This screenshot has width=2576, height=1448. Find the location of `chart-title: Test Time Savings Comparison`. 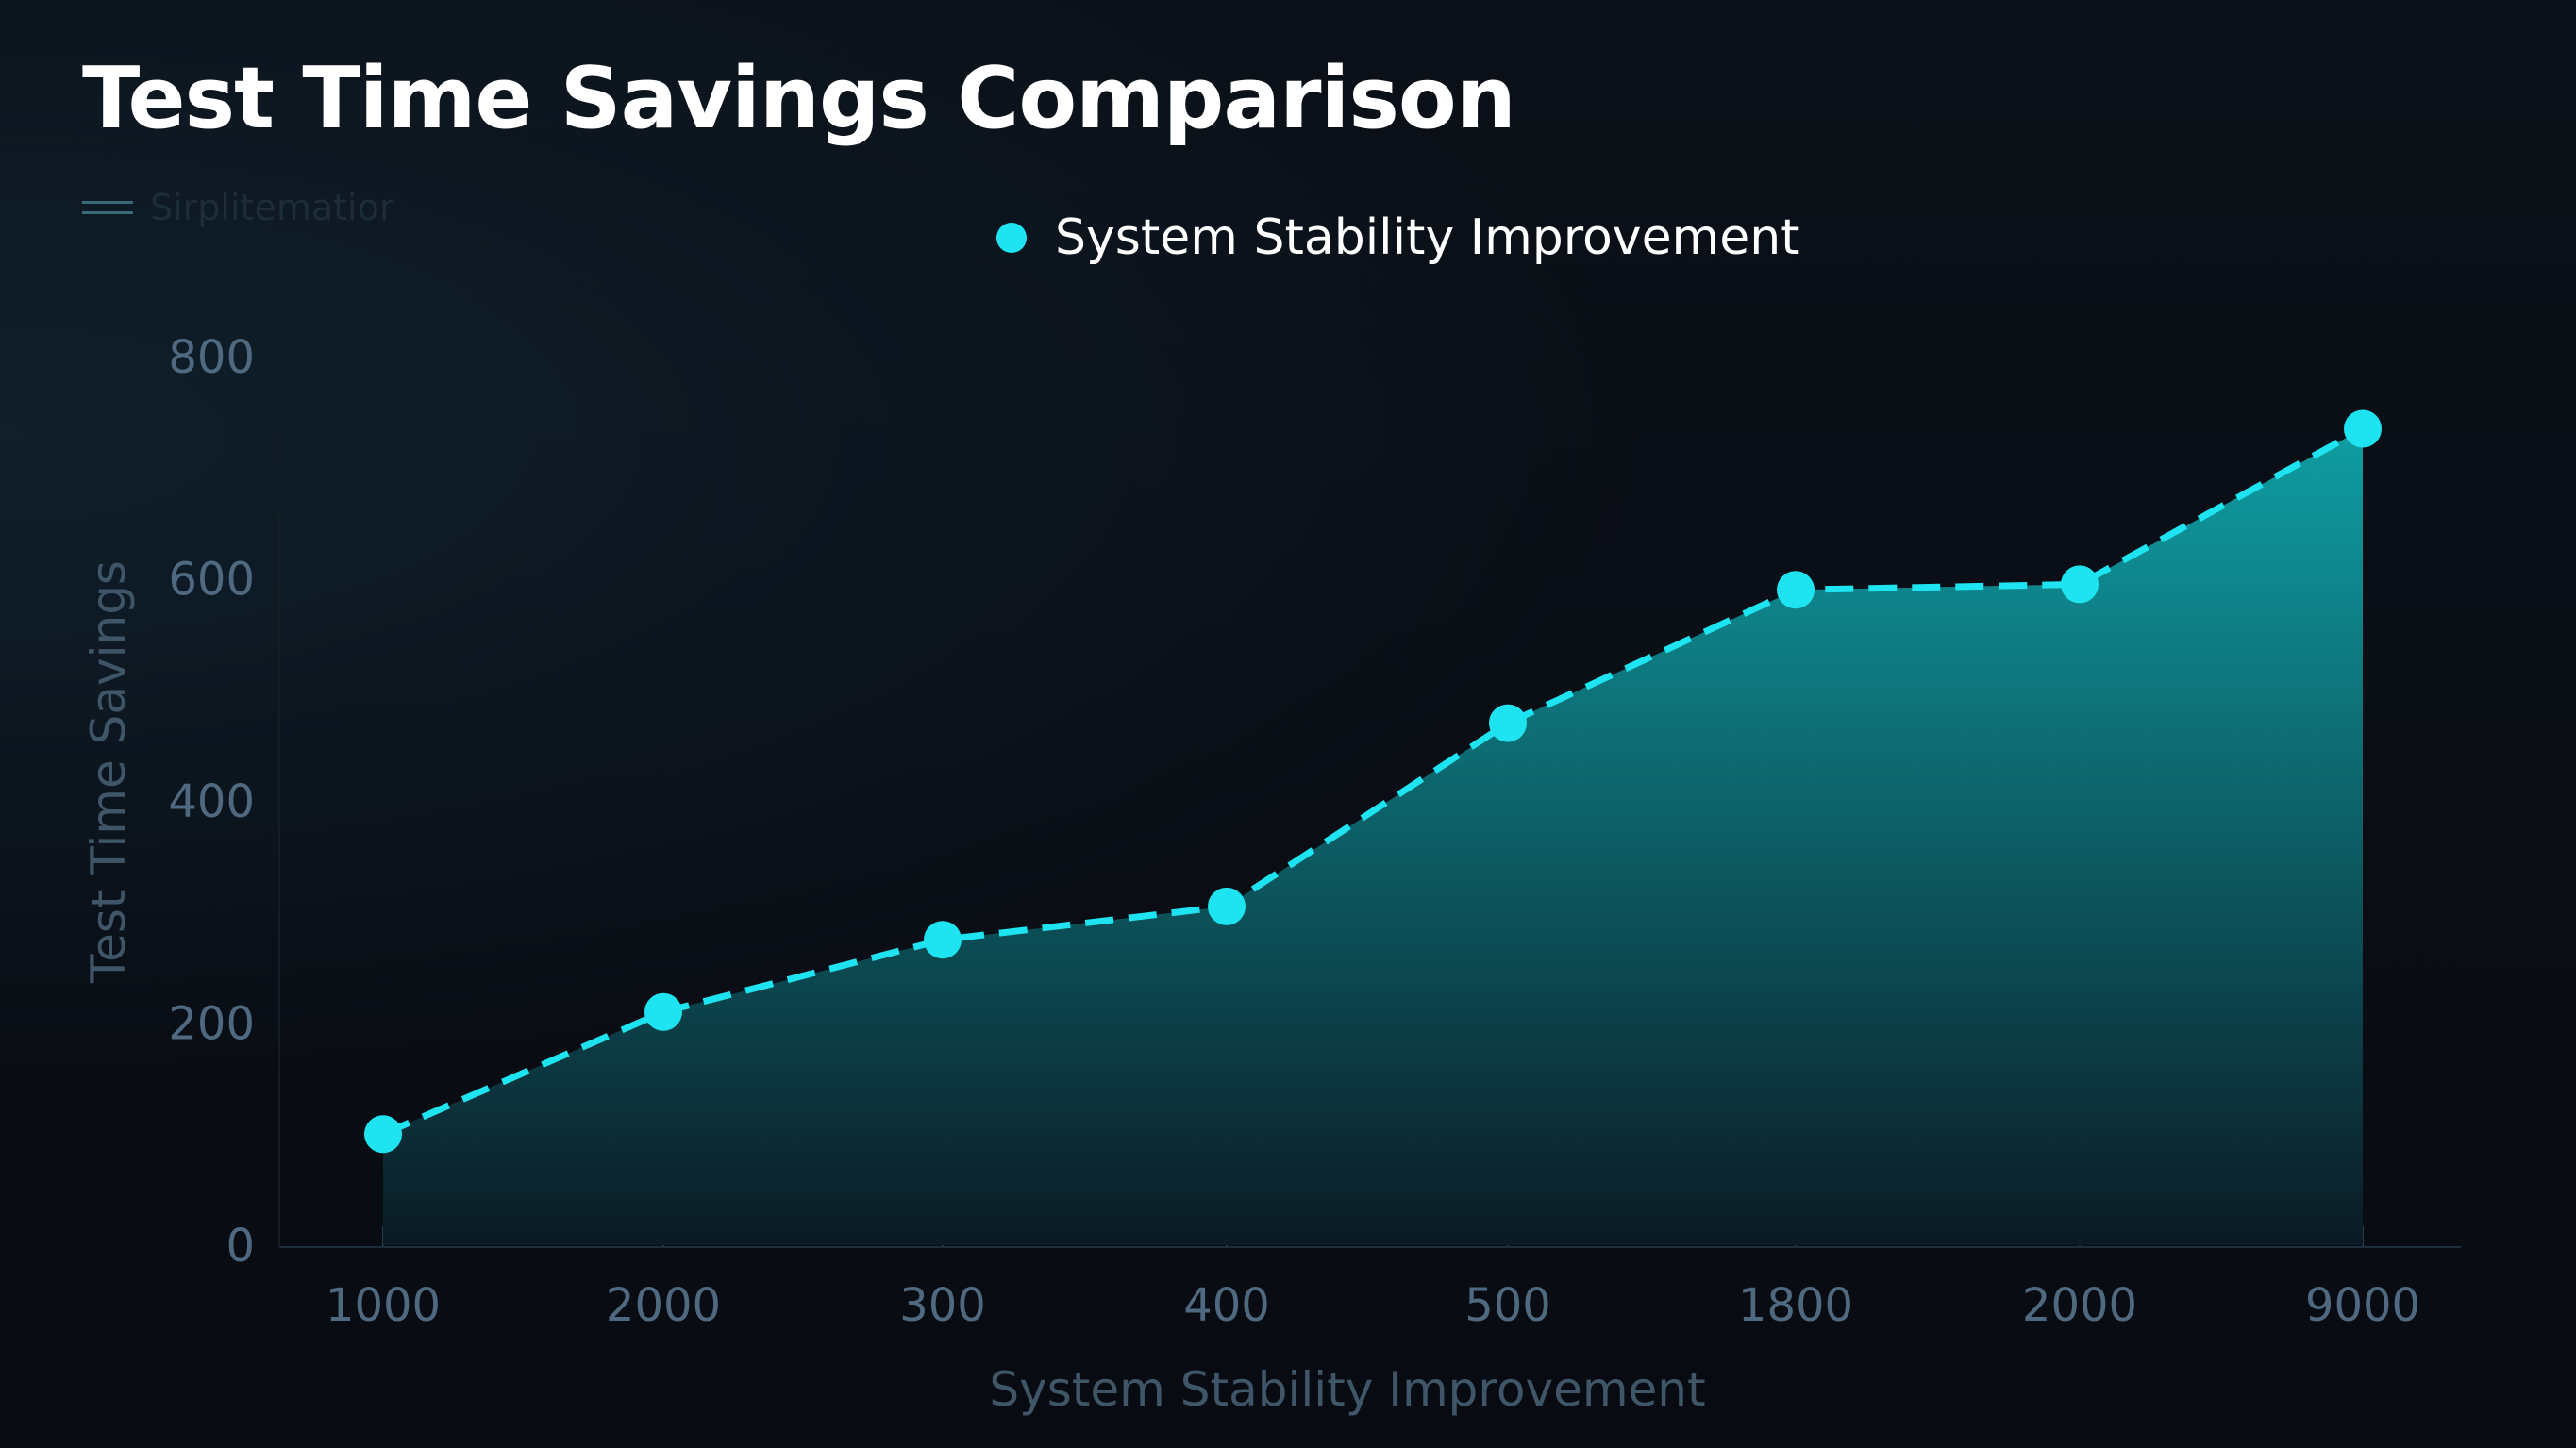

chart-title: Test Time Savings Comparison is located at coordinates (799, 98).